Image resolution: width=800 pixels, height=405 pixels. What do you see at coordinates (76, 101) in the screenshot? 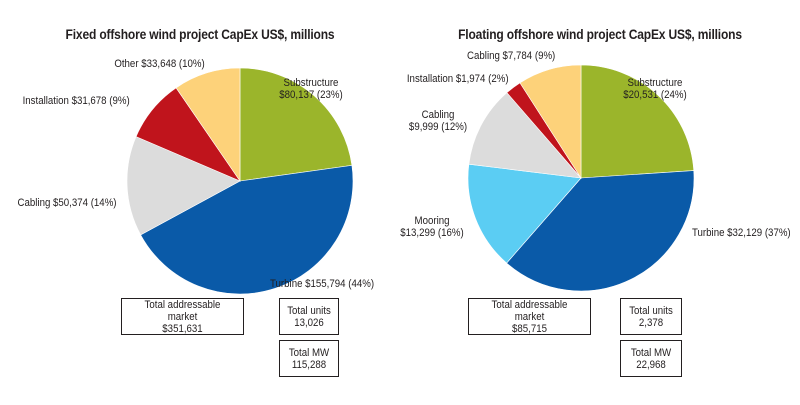
I see `slice-label-installation: Installation $31,678 (9%)` at bounding box center [76, 101].